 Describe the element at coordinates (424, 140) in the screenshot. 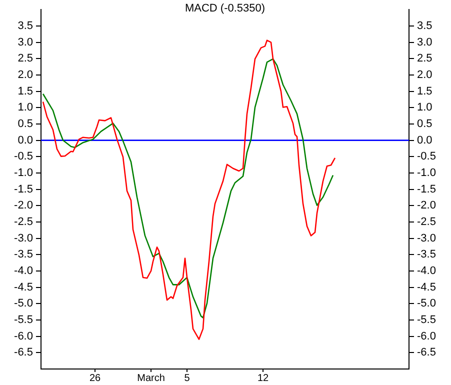

I see `y2-tick-label: 0.0` at that location.